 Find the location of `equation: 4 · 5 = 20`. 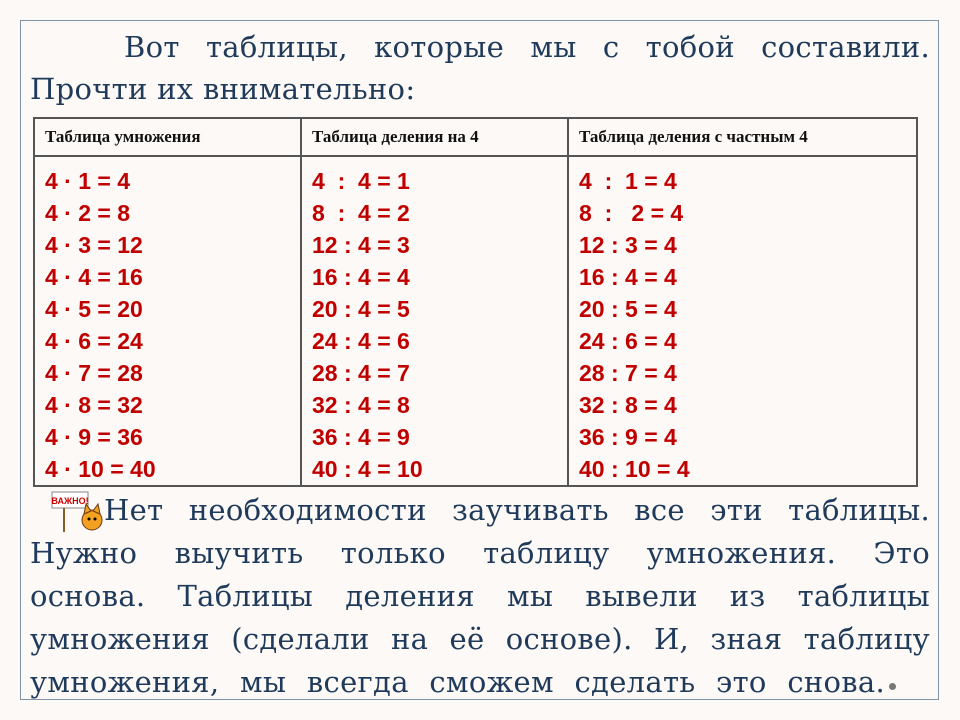

equation: 4 · 5 = 20 is located at coordinates (94, 309).